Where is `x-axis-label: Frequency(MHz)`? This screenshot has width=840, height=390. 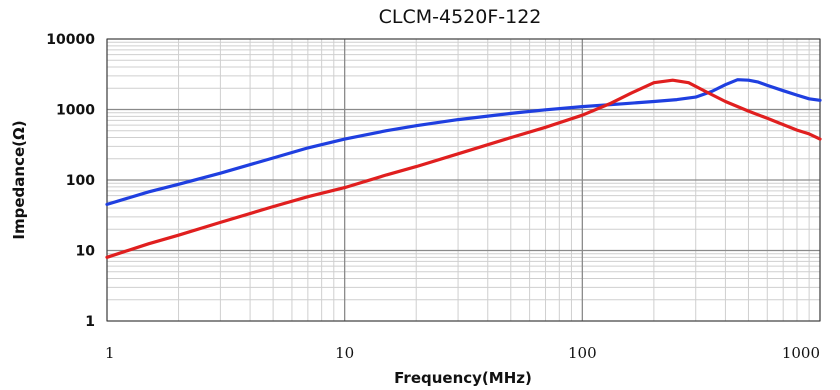 x-axis-label: Frequency(MHz) is located at coordinates (463, 378).